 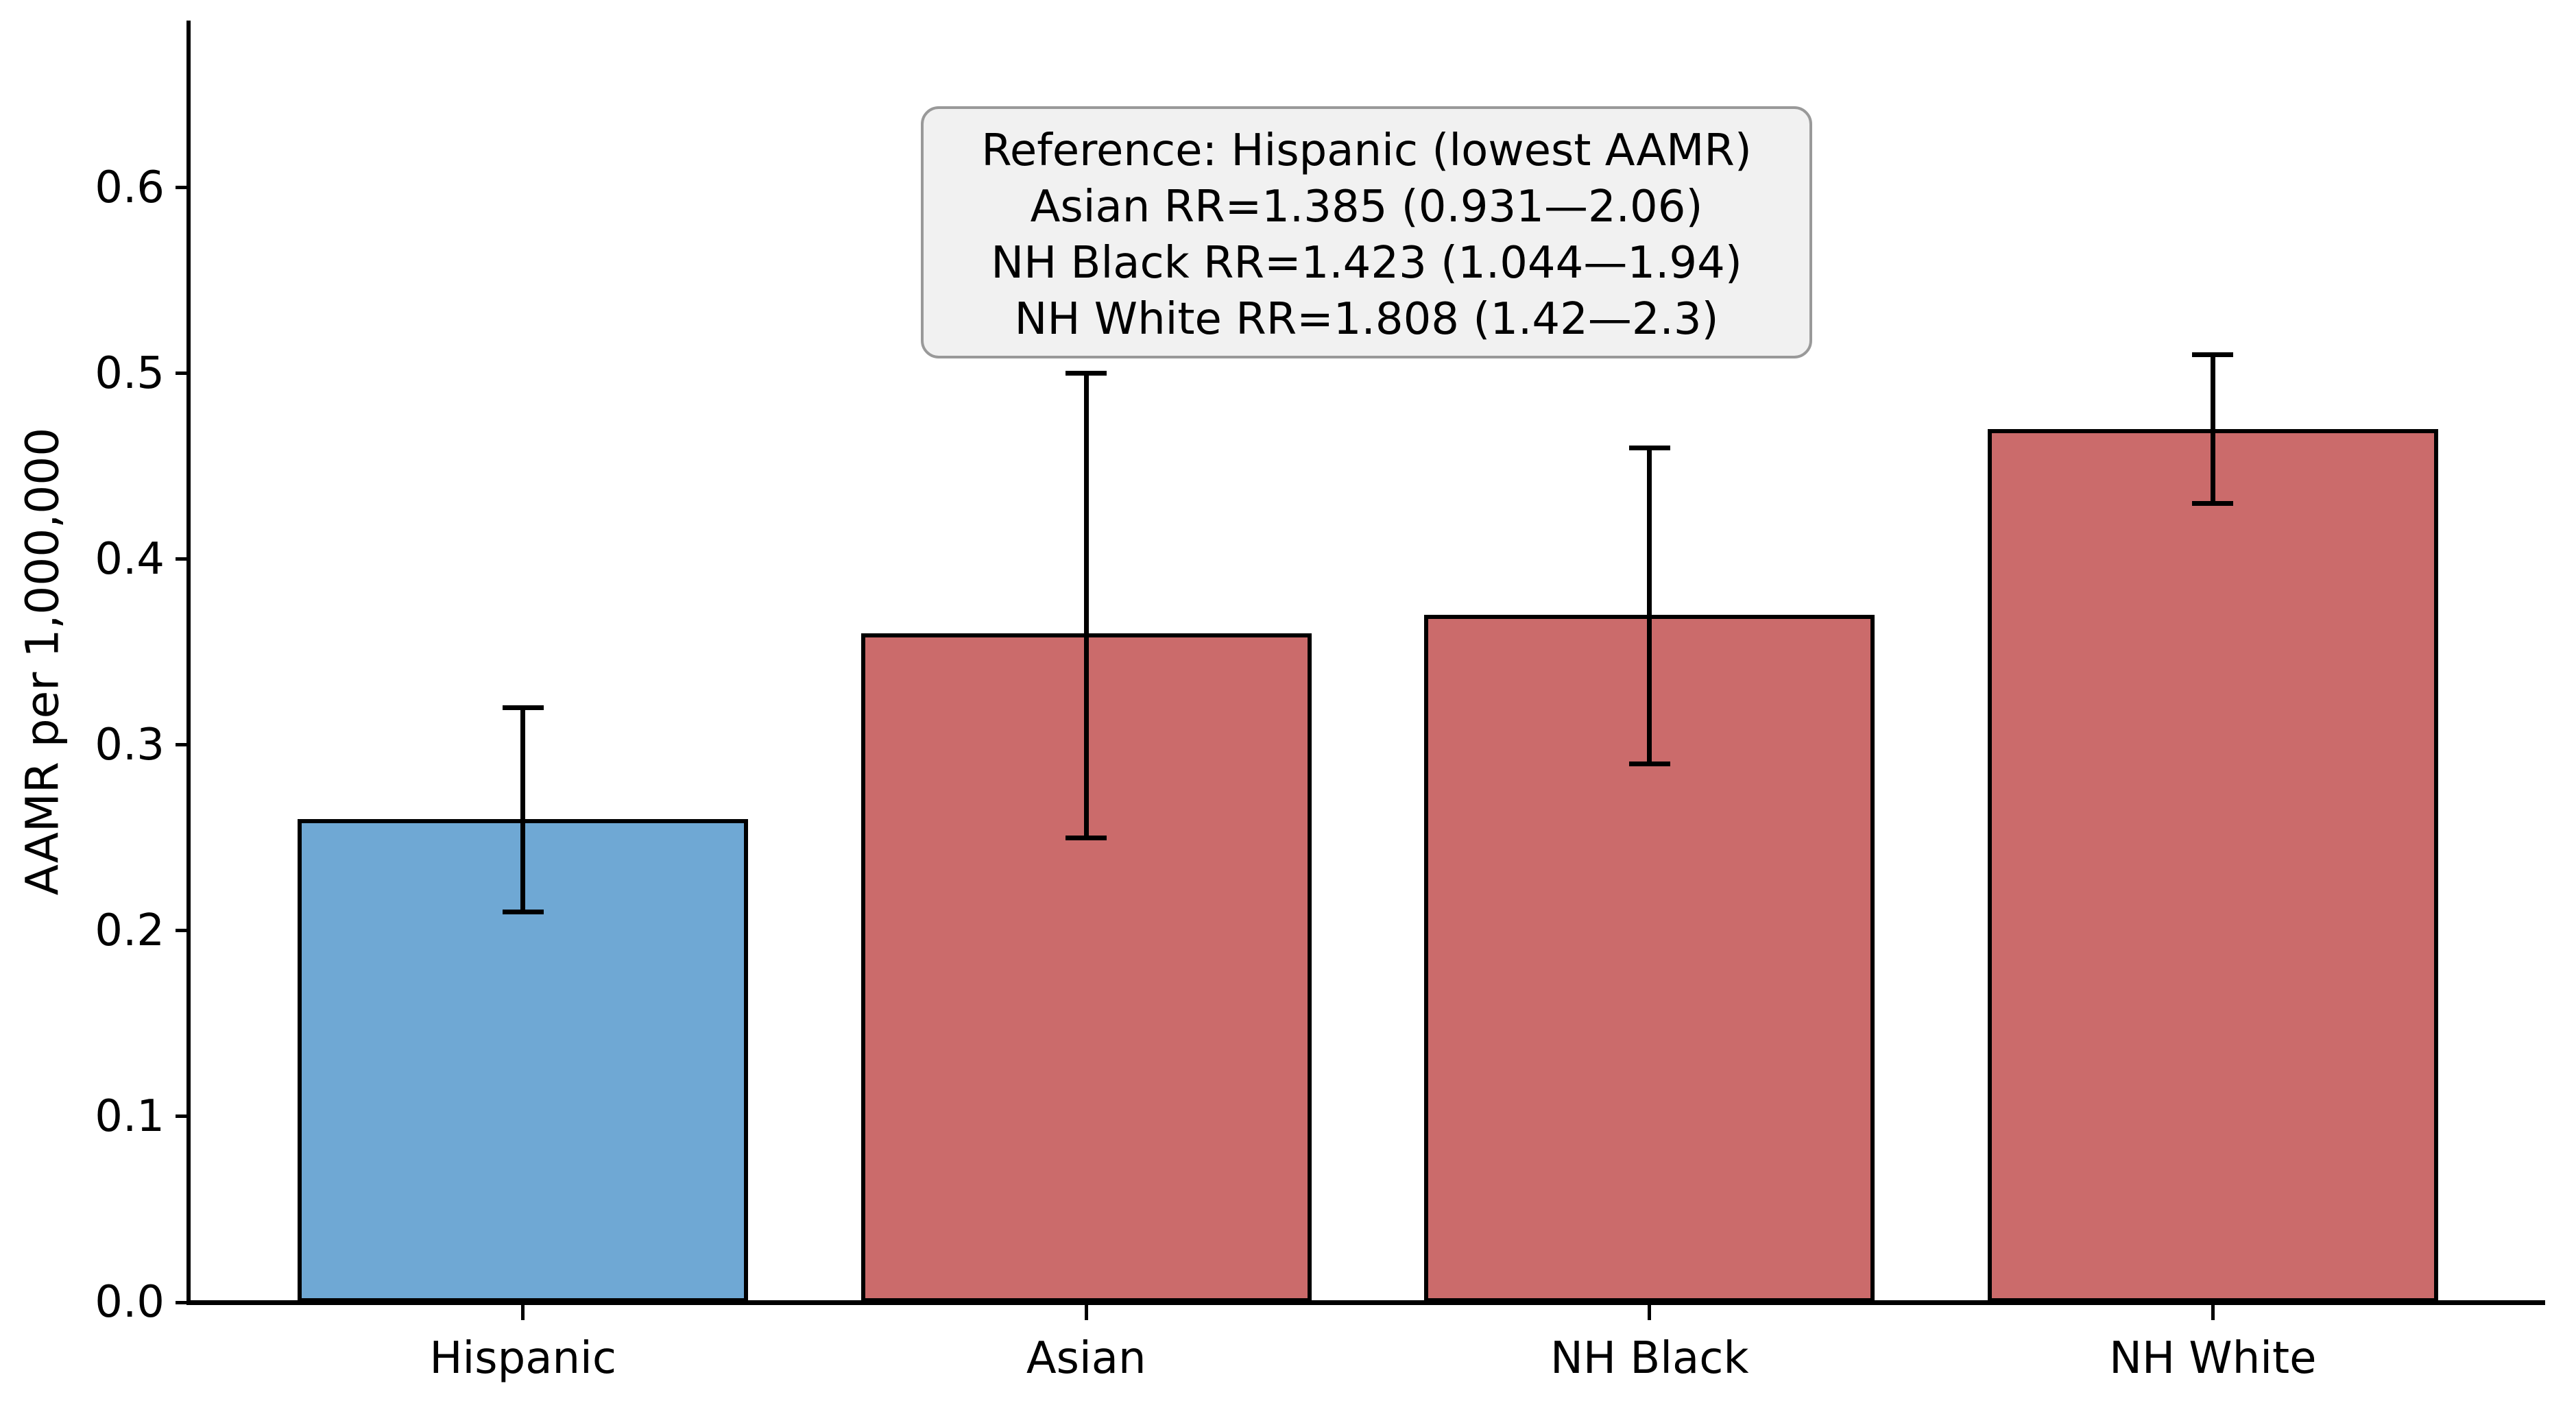 I want to click on x-axis-spine, so click(x=1365, y=1302).